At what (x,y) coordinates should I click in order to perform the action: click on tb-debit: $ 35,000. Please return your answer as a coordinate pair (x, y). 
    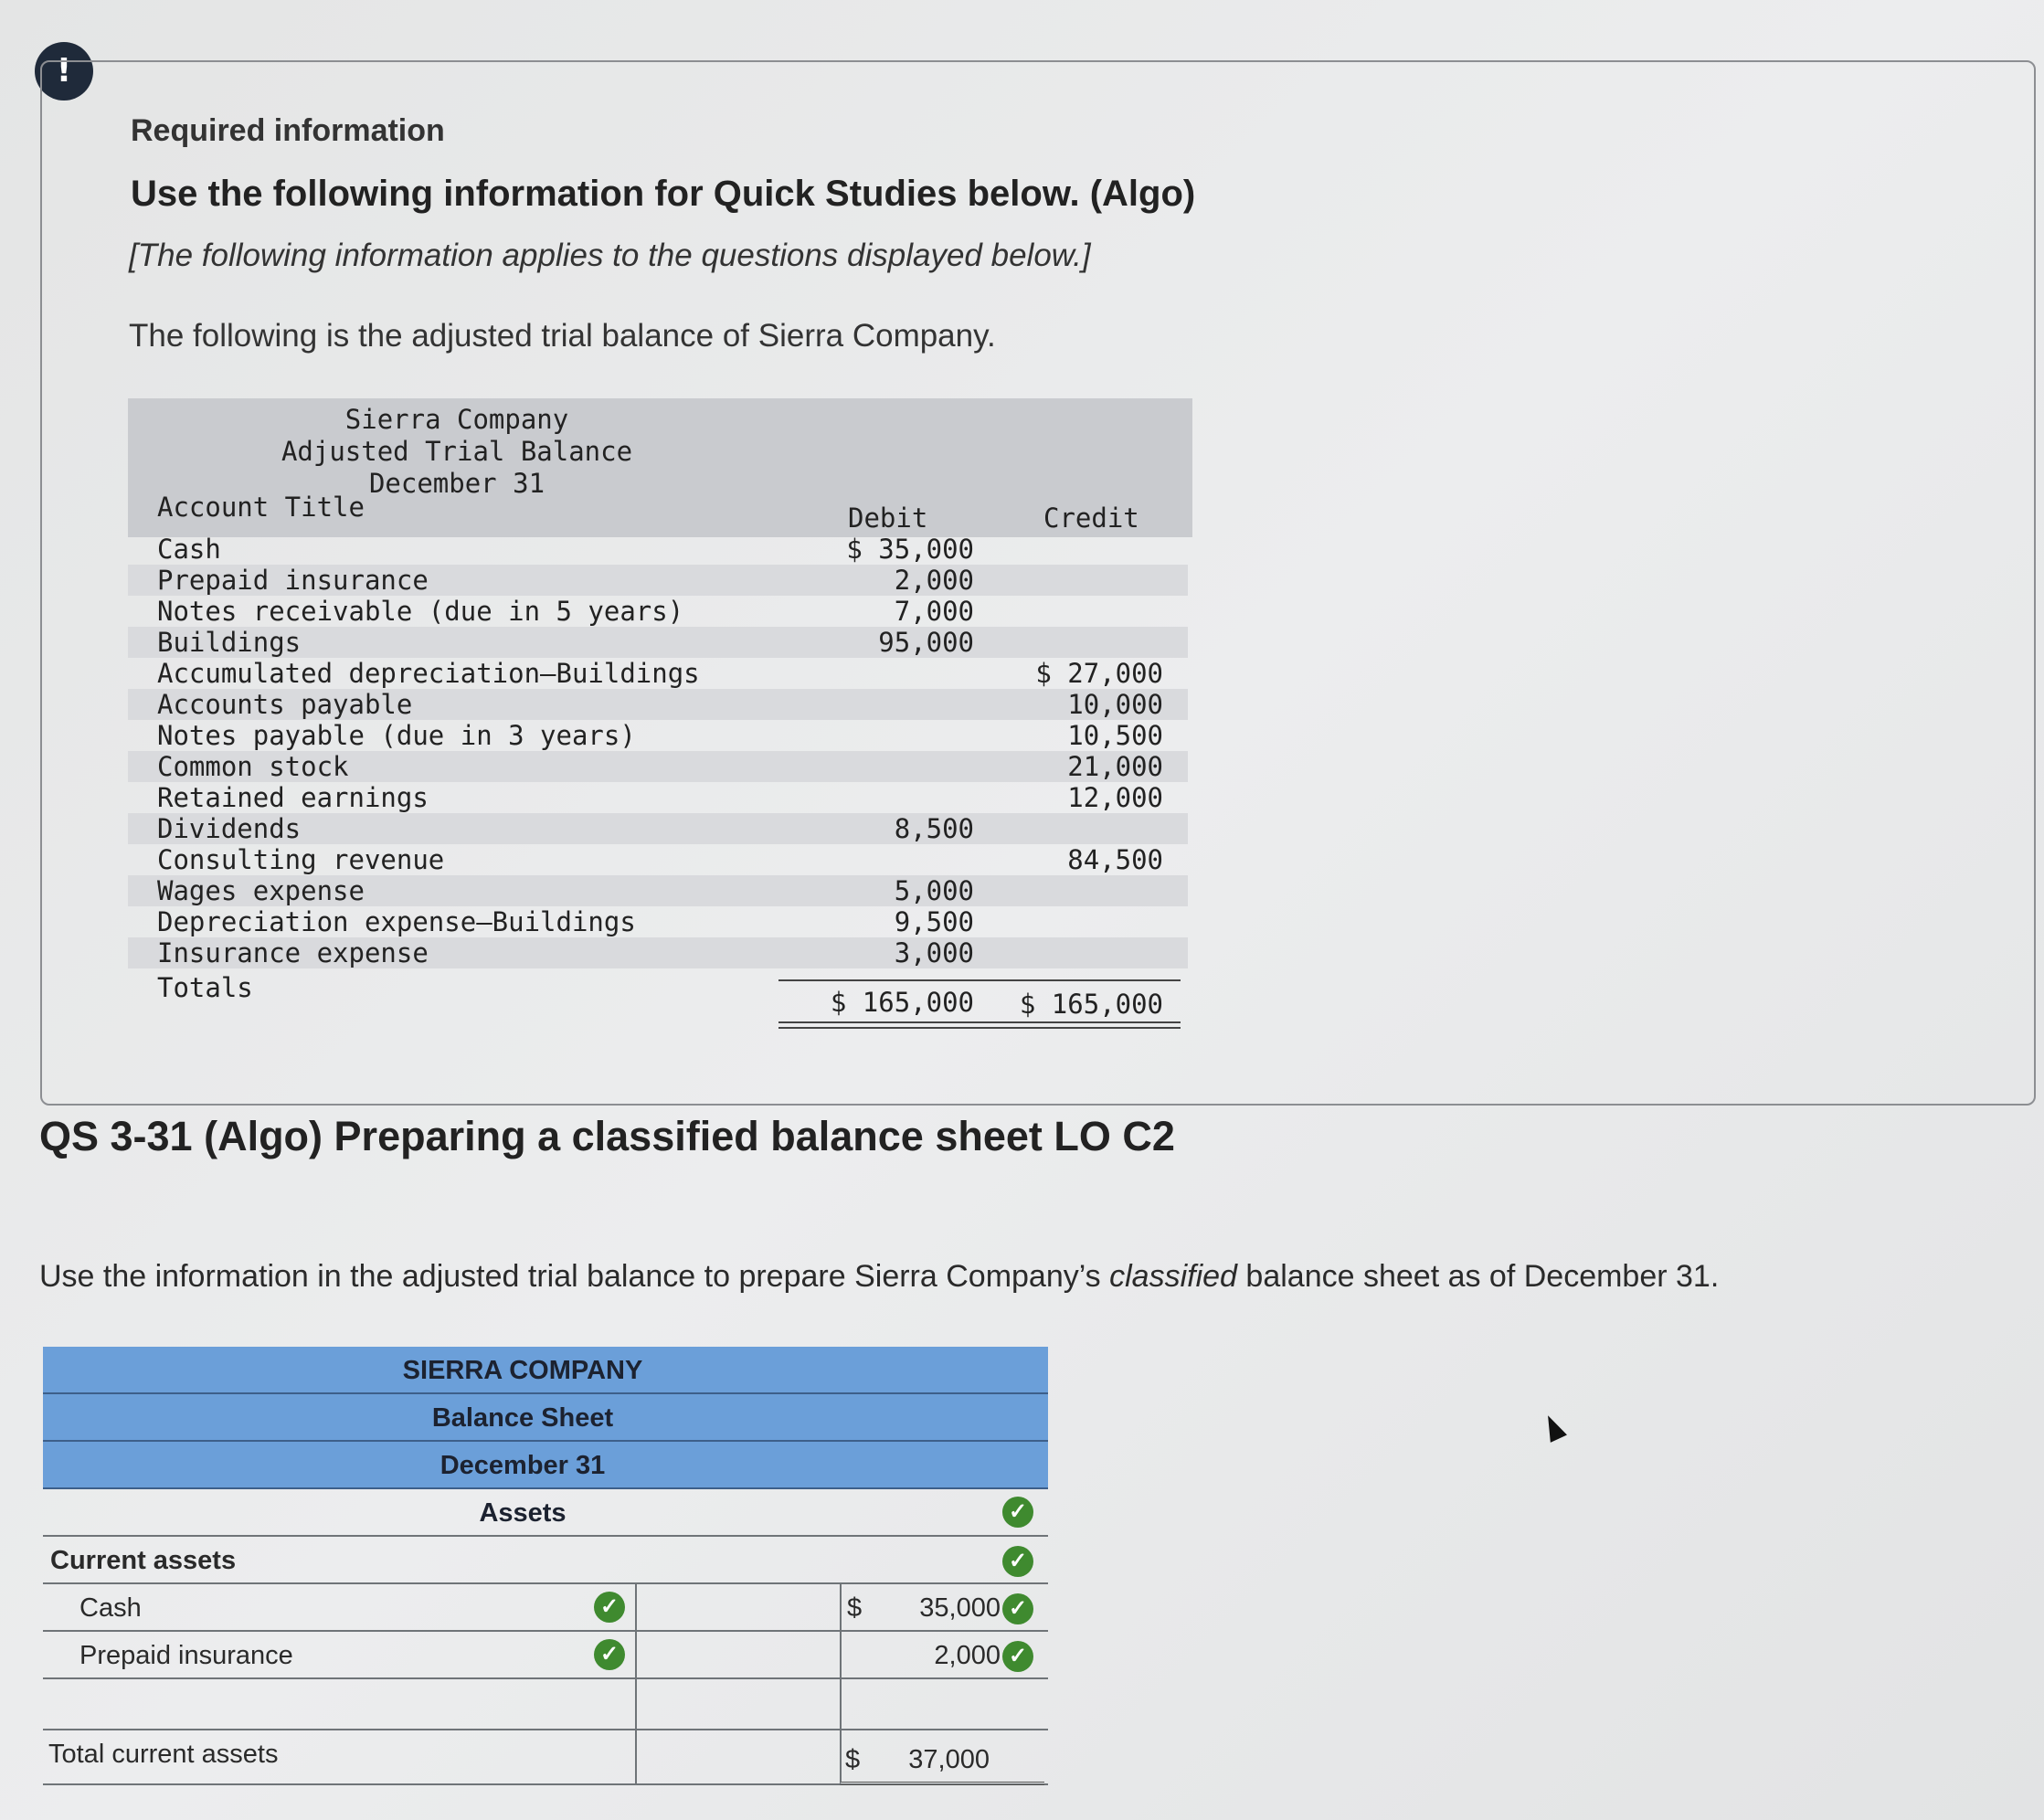
    Looking at the image, I should click on (910, 550).